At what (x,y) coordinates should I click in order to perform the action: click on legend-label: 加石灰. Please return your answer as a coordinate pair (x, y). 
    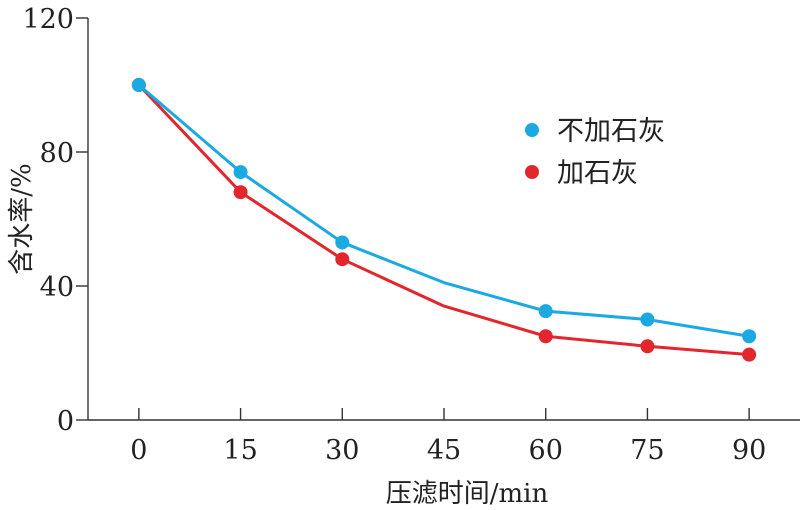
    Looking at the image, I should click on (597, 173).